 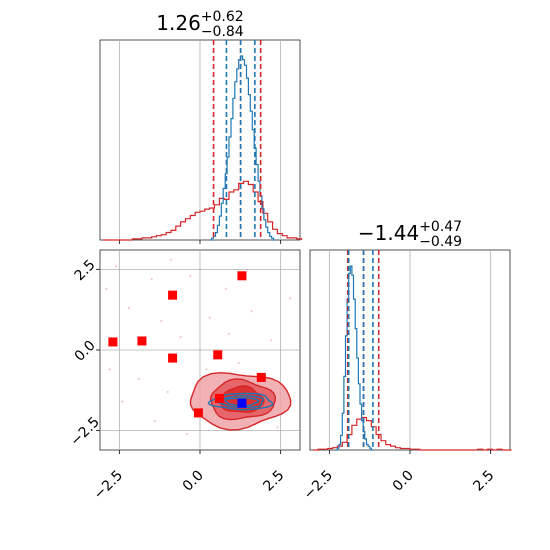 I want to click on joint-gridlines, so click(x=200, y=350).